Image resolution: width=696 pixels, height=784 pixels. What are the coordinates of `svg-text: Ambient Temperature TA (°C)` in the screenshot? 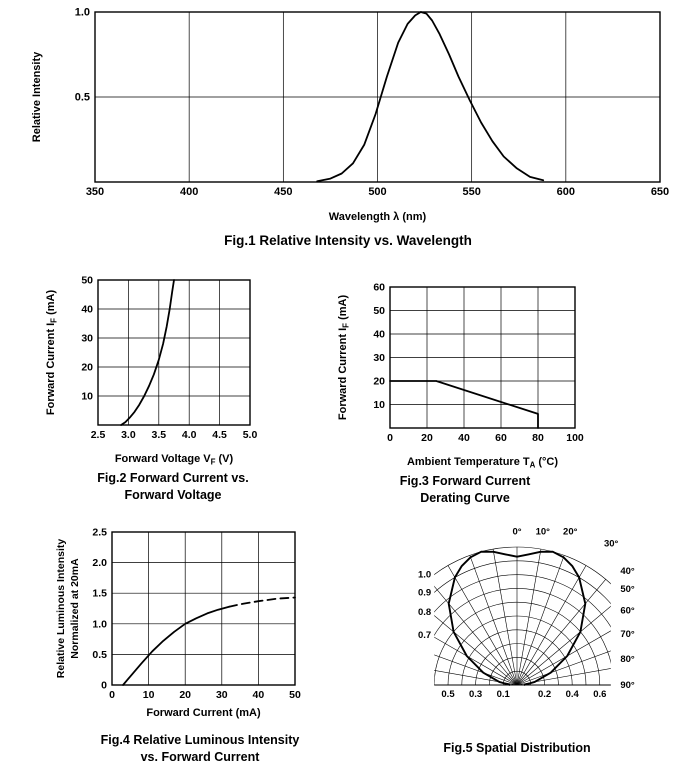 It's located at (482, 463).